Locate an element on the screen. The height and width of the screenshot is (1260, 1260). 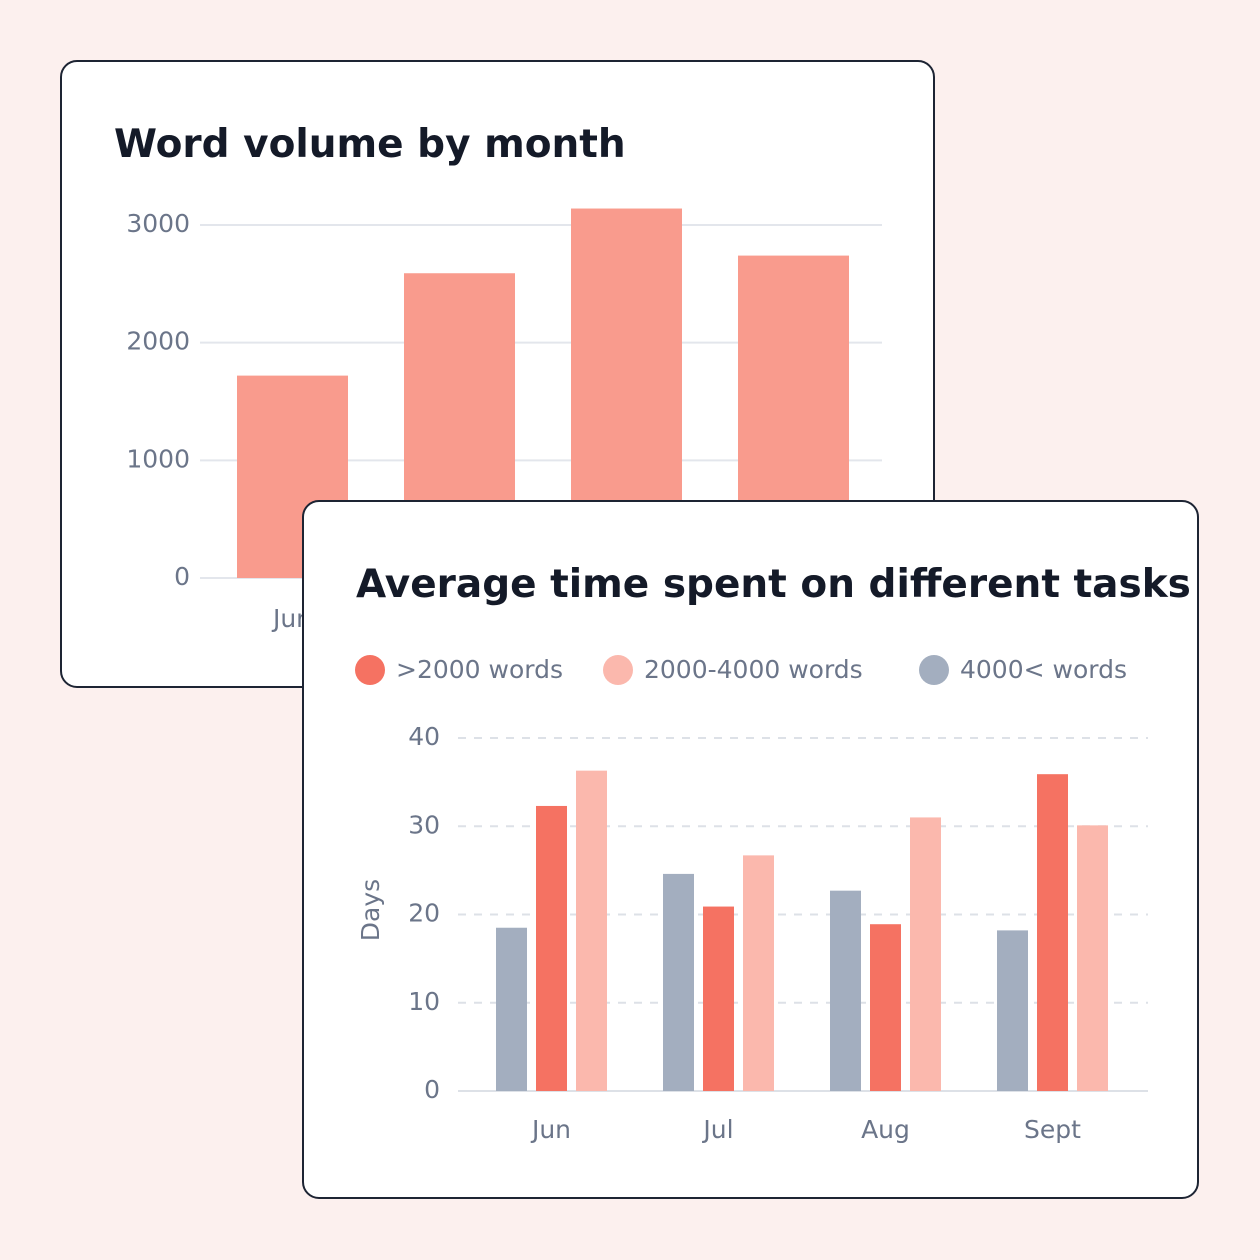
y-tick-label: 20 is located at coordinates (424, 913).